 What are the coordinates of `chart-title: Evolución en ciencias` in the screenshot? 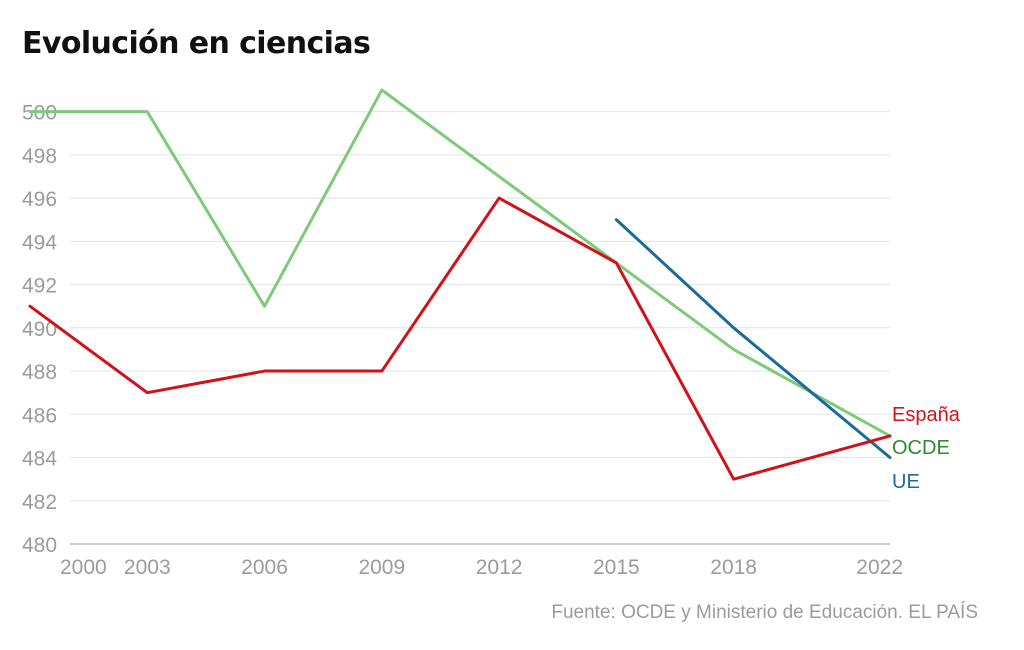 It's located at (196, 43).